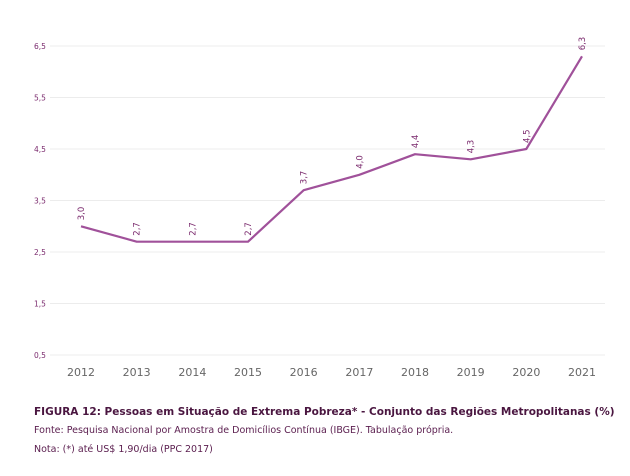  What do you see at coordinates (359, 372) in the screenshot?
I see `x-tick-label: 2017` at bounding box center [359, 372].